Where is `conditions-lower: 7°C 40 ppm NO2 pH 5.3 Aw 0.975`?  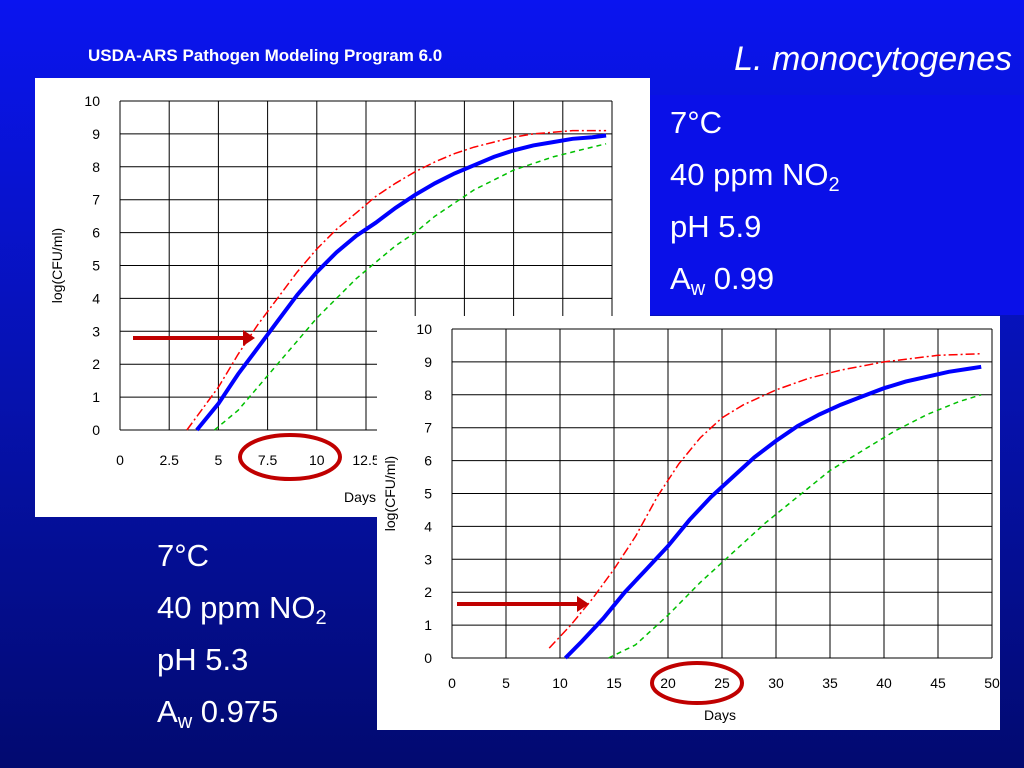 conditions-lower: 7°C 40 ppm NO2 pH 5.3 Aw 0.975 is located at coordinates (242, 634).